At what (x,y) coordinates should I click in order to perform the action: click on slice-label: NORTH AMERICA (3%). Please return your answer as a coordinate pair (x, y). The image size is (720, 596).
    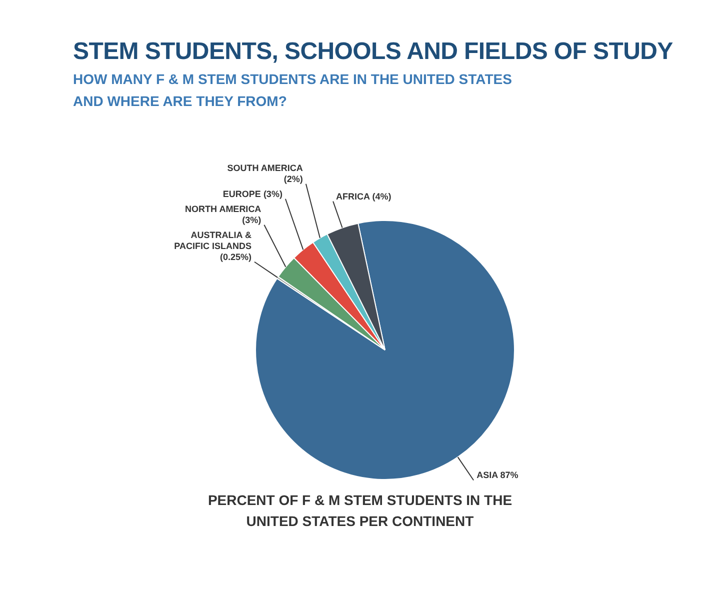
    Looking at the image, I should click on (223, 214).